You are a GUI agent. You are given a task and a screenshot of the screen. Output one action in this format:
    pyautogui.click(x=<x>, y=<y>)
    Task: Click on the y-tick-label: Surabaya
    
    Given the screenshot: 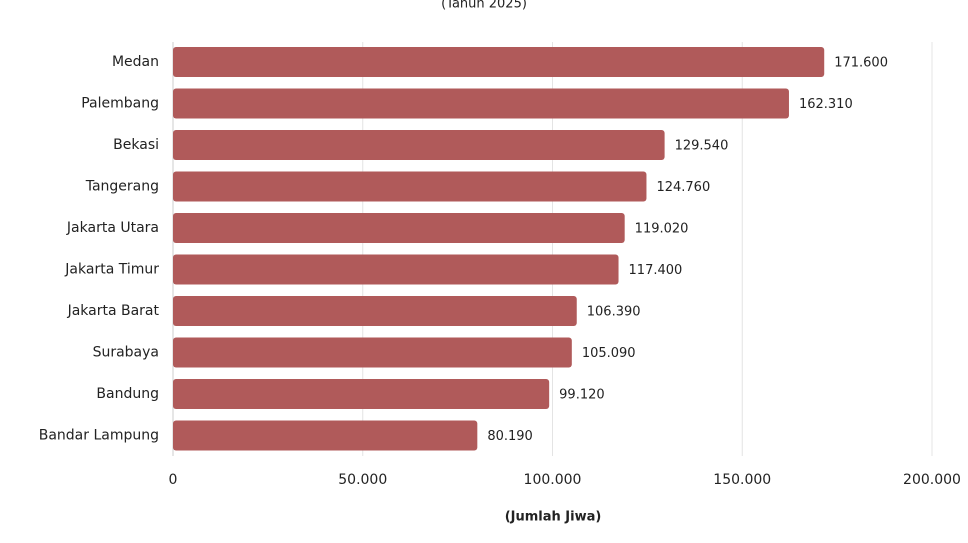 What is the action you would take?
    pyautogui.click(x=126, y=353)
    